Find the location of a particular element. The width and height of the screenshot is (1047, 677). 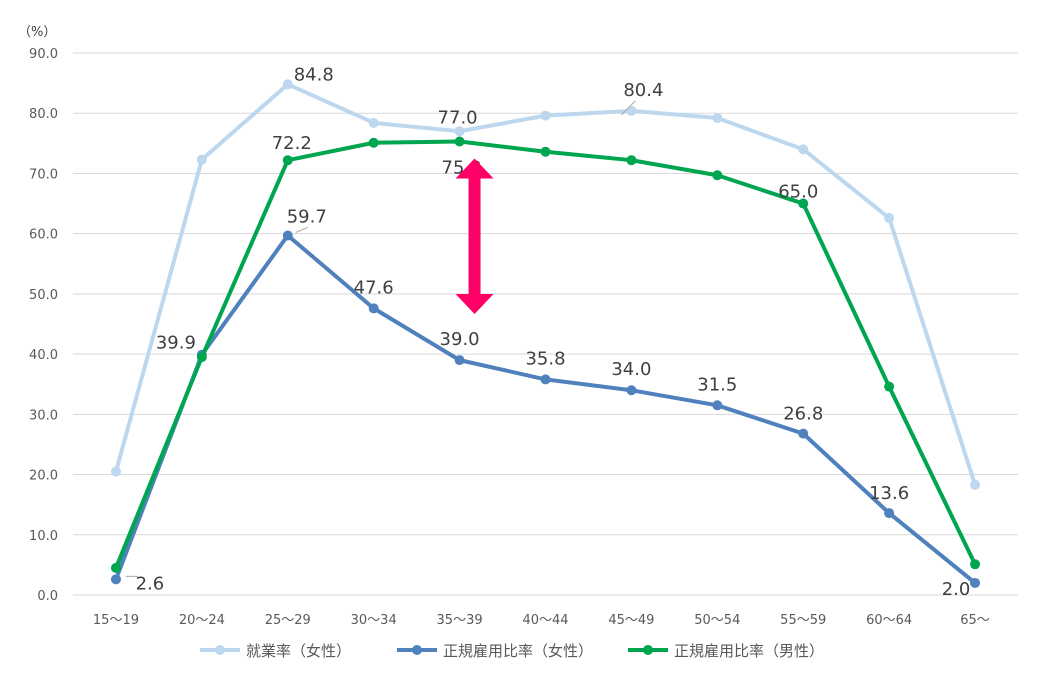

y-tick-label: 70.0 is located at coordinates (43, 174).